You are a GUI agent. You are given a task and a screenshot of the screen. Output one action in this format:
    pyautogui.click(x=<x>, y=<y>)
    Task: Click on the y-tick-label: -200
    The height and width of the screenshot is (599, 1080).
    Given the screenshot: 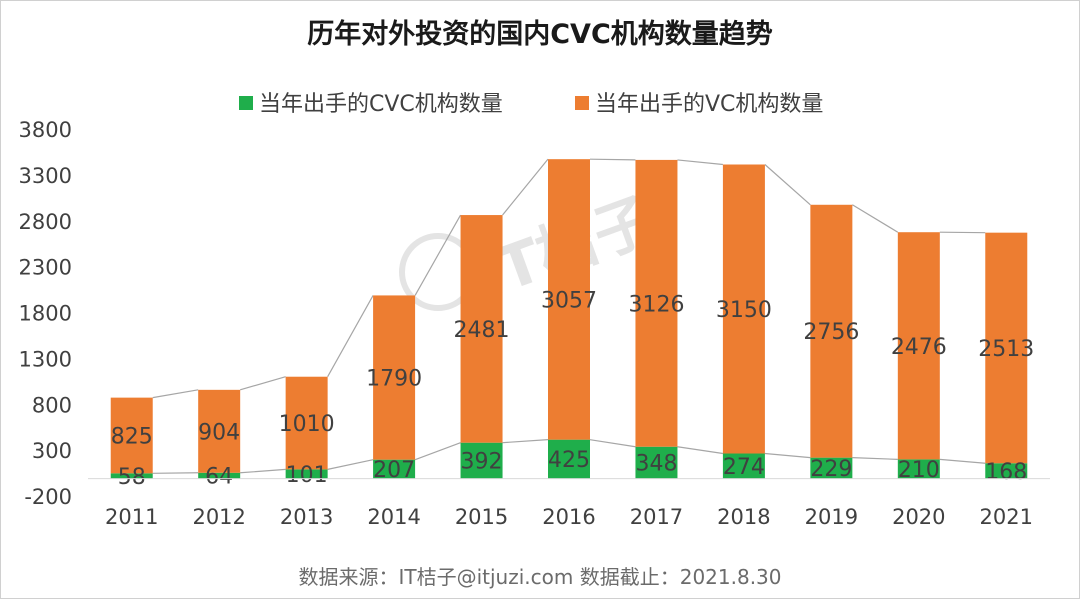 What is the action you would take?
    pyautogui.click(x=48, y=497)
    